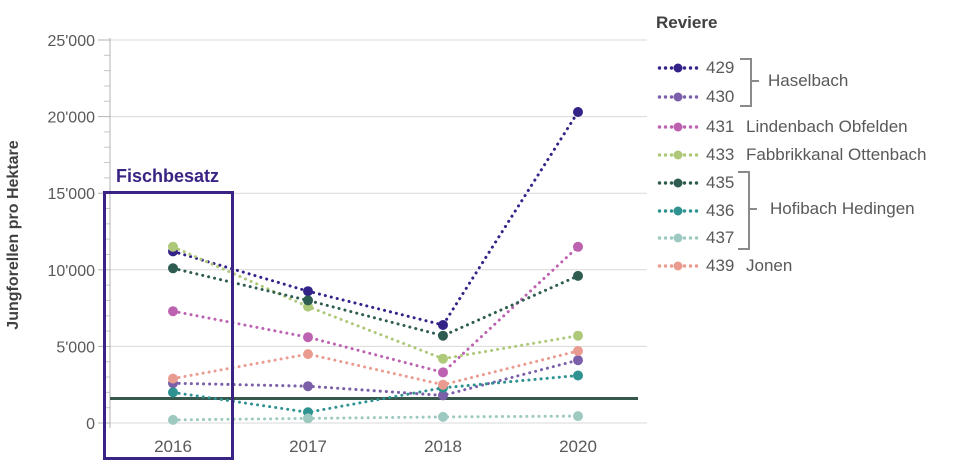 The height and width of the screenshot is (466, 960). I want to click on data-point-437-2016, so click(173, 419).